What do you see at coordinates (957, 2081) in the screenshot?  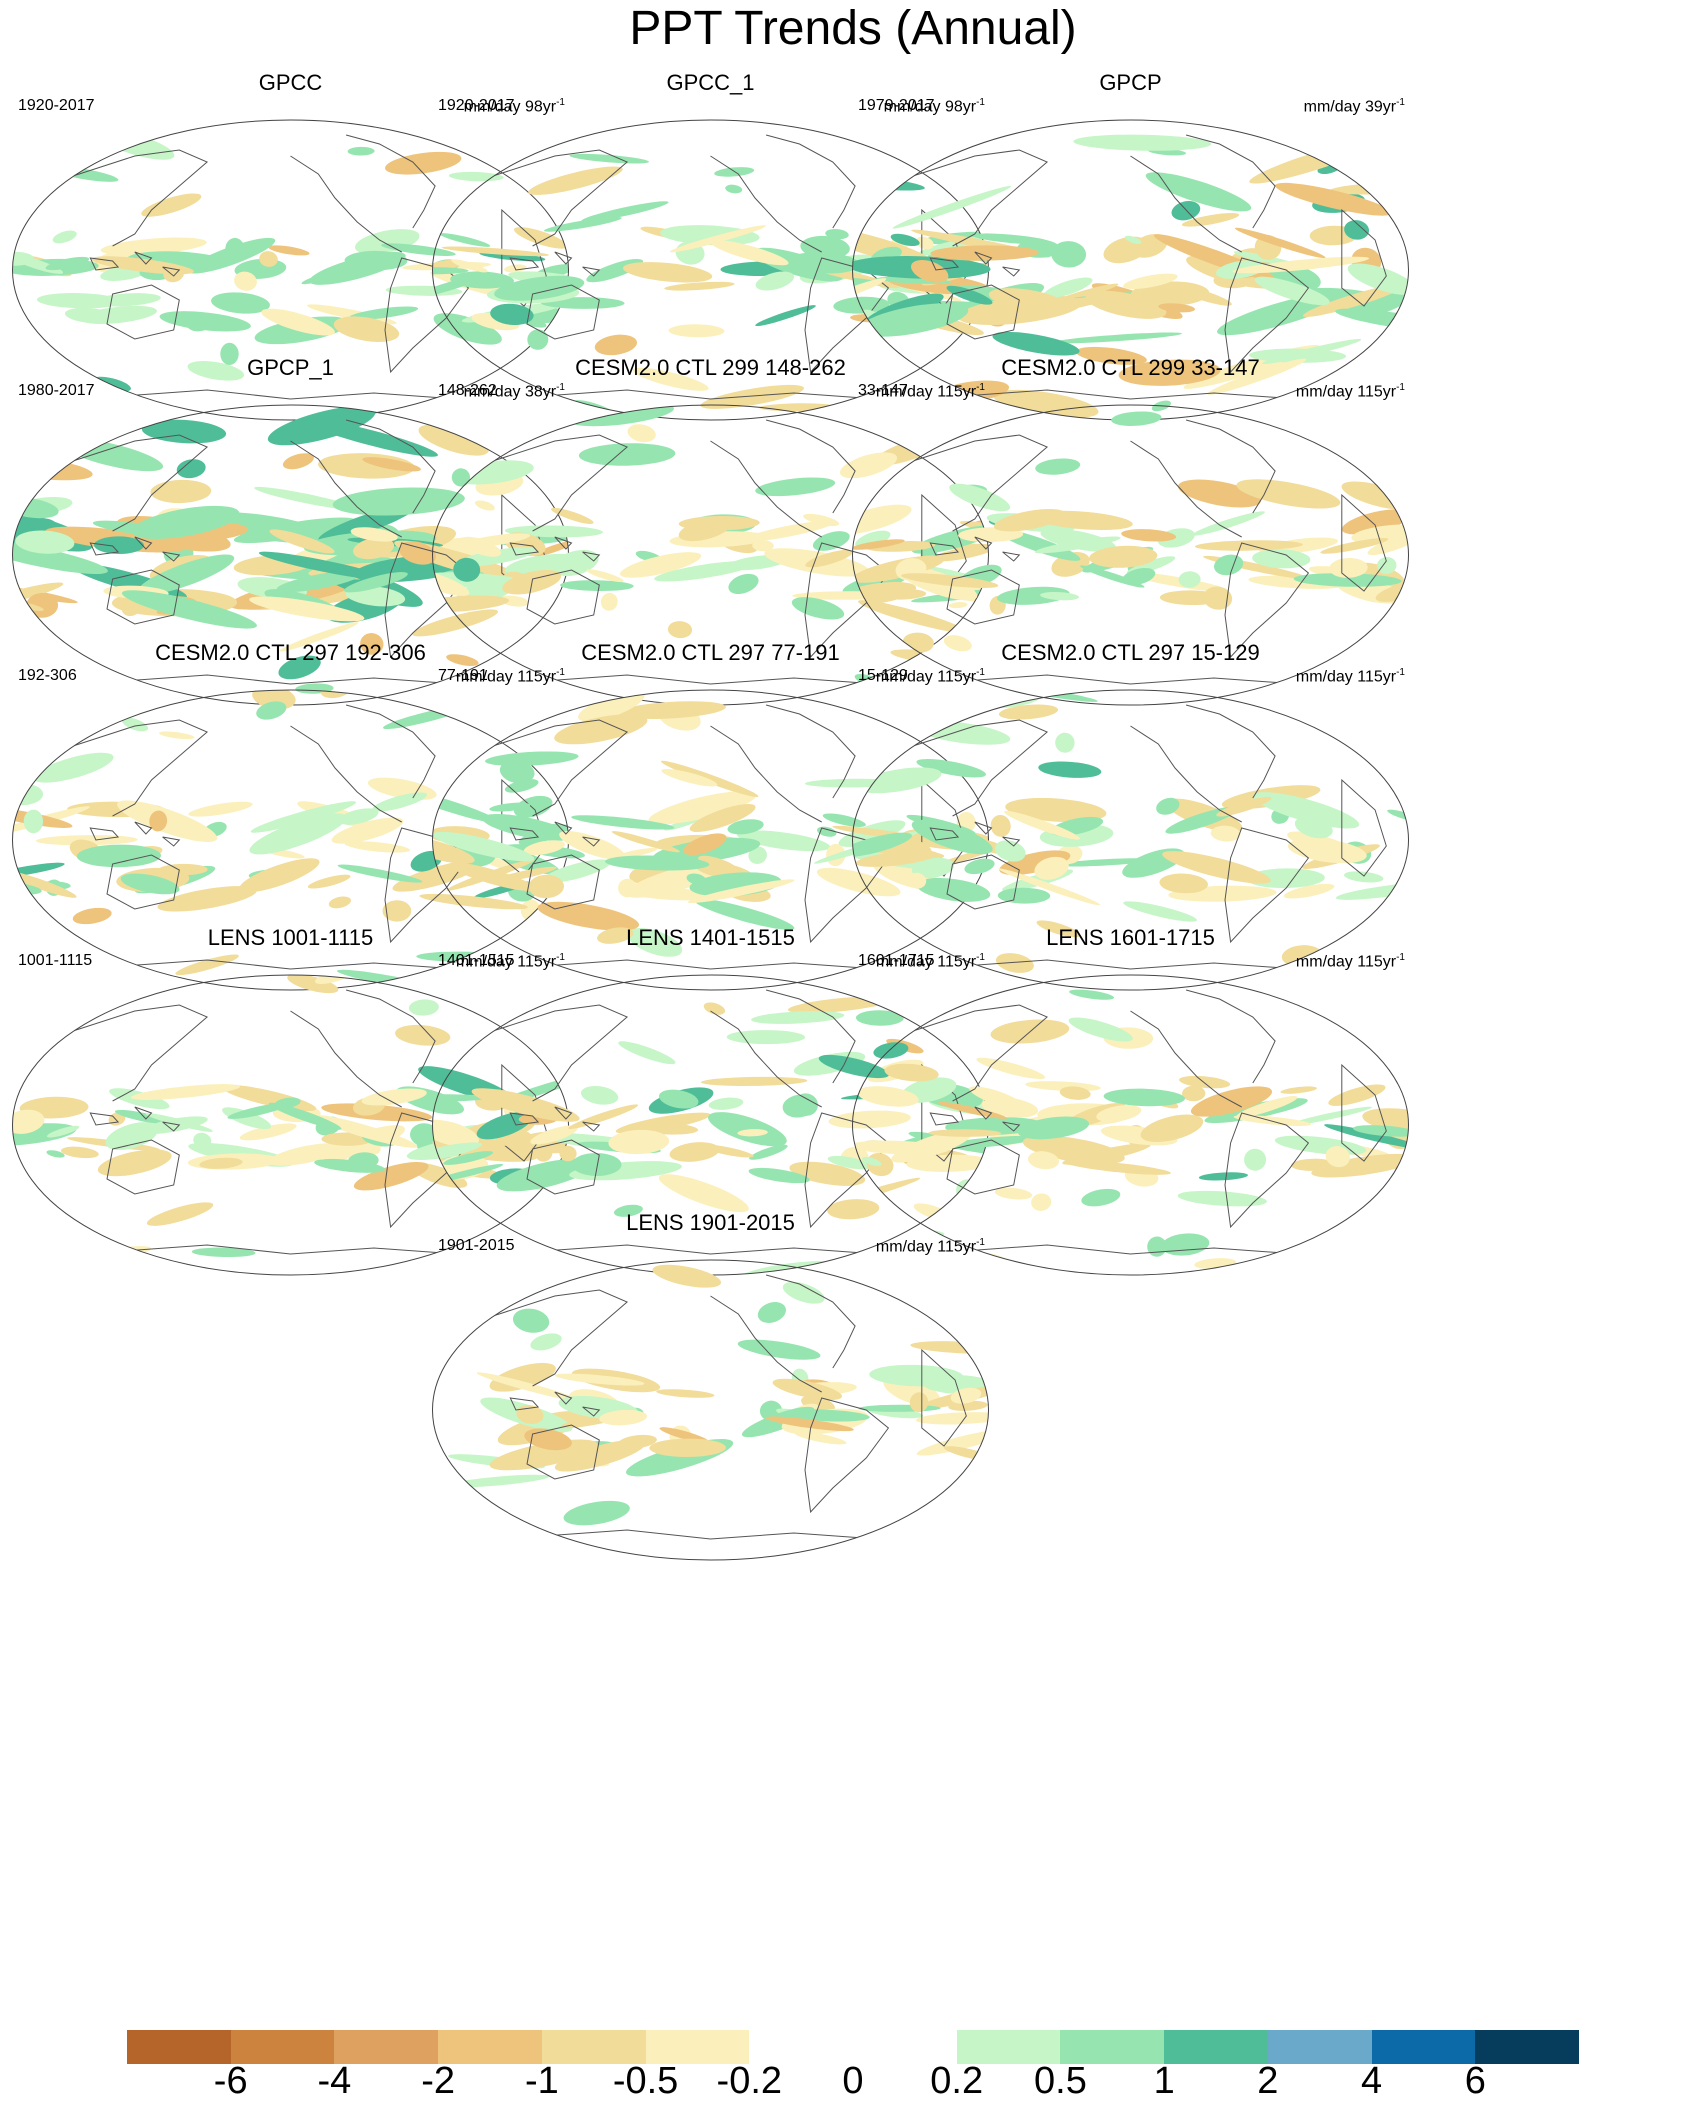 I see `colorbar-tick-label: 0.2` at bounding box center [957, 2081].